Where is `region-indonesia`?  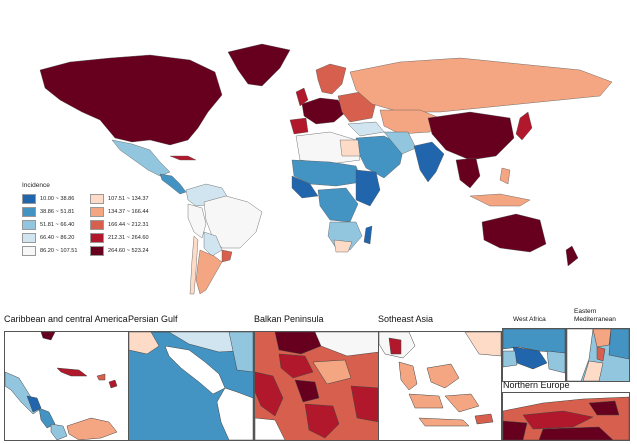 region-indonesia is located at coordinates (500, 200).